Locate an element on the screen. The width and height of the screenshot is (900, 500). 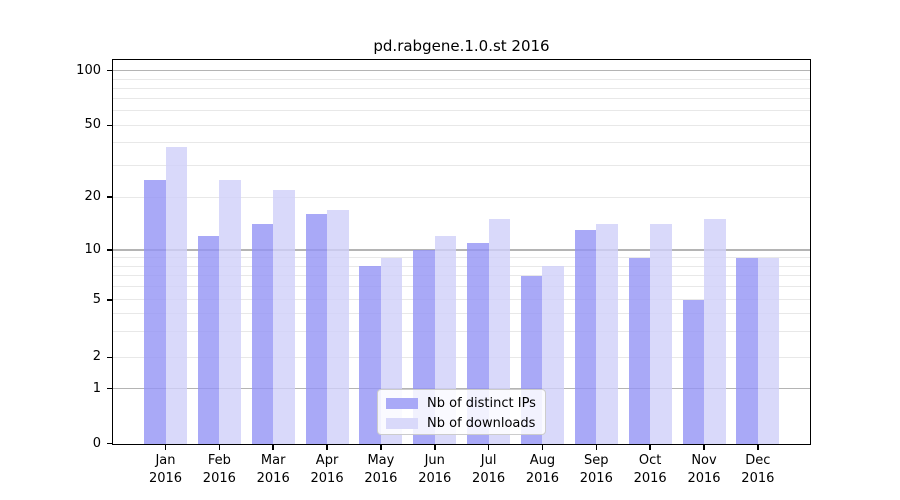
x-tick-label-month: Sep is located at coordinates (596, 460).